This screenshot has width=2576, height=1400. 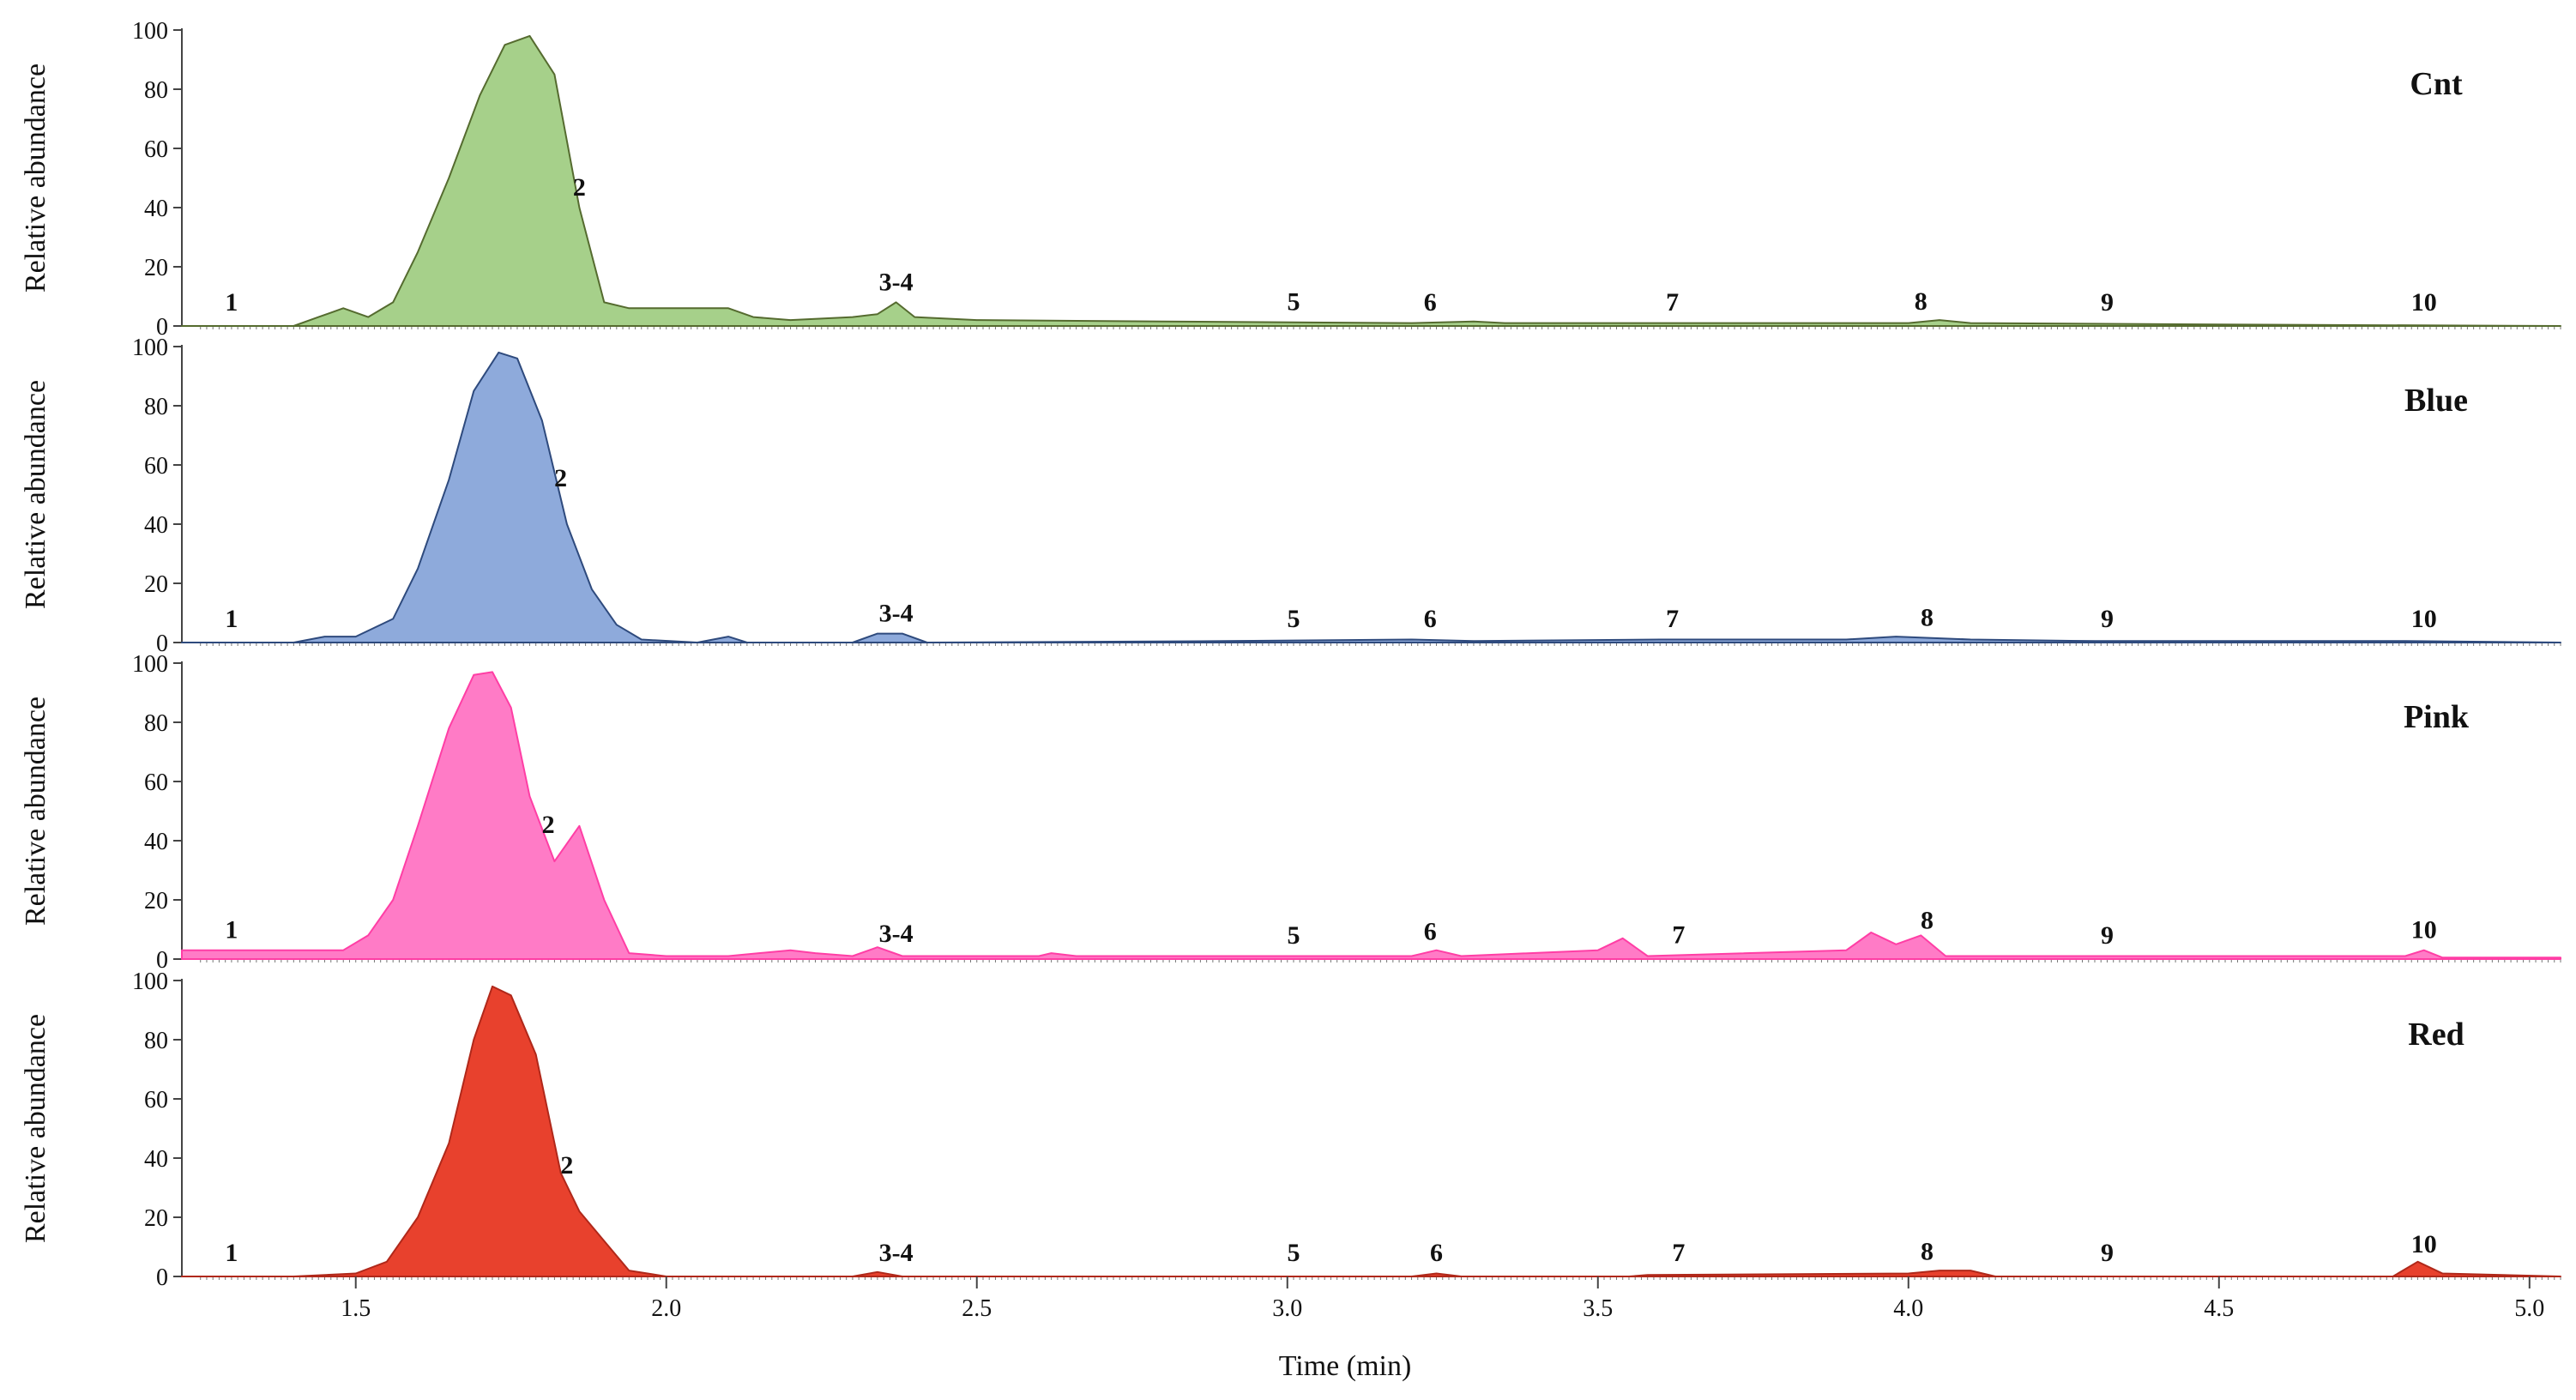 I want to click on x-axis-label: Time (min), so click(x=1345, y=1366).